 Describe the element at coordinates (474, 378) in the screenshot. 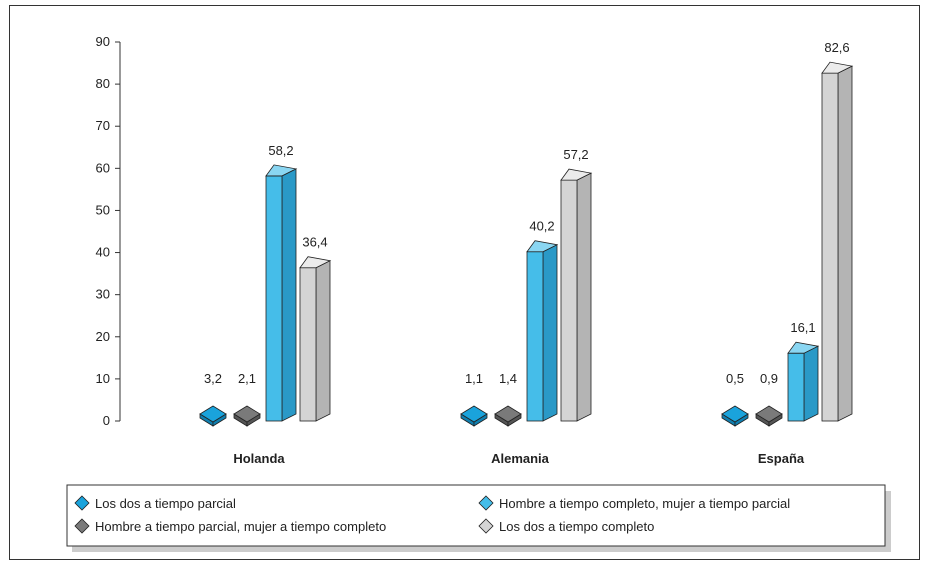

I see `data-label: 1,1` at that location.